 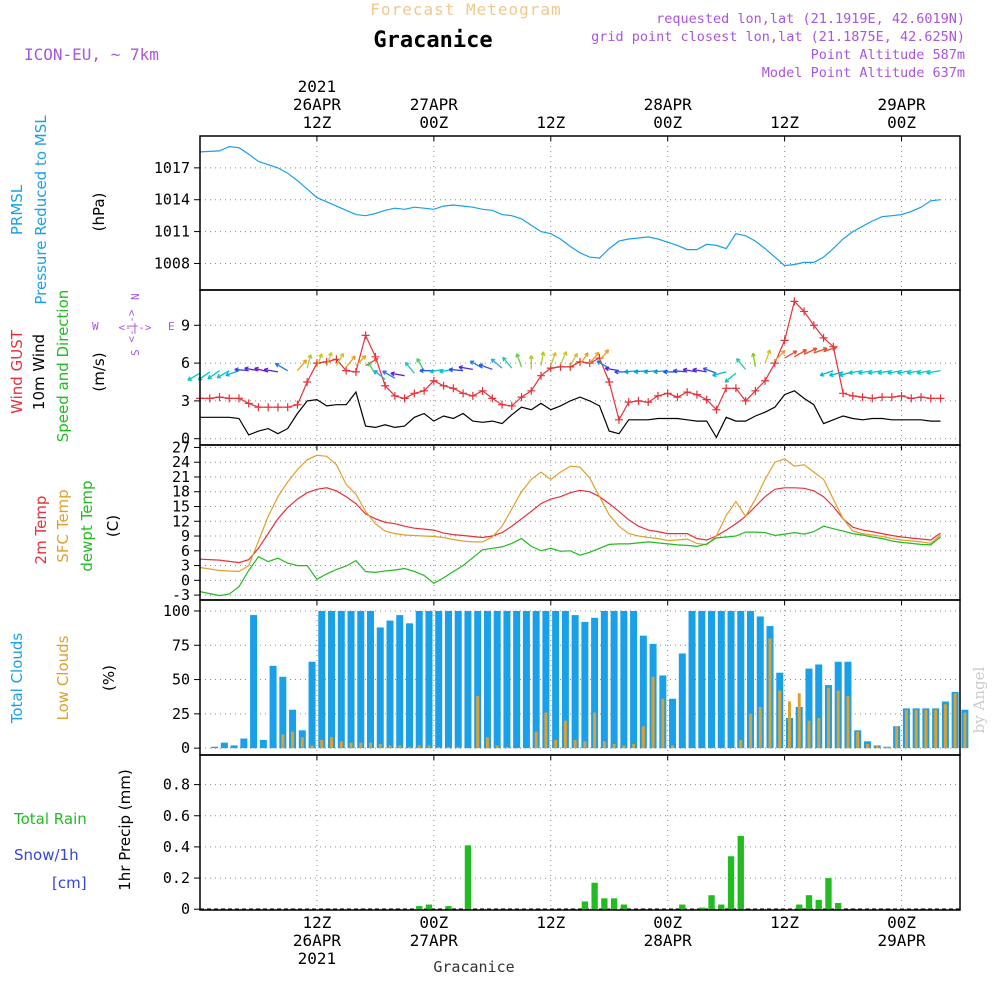 I want to click on y-tick-label: 75, so click(x=181, y=645).